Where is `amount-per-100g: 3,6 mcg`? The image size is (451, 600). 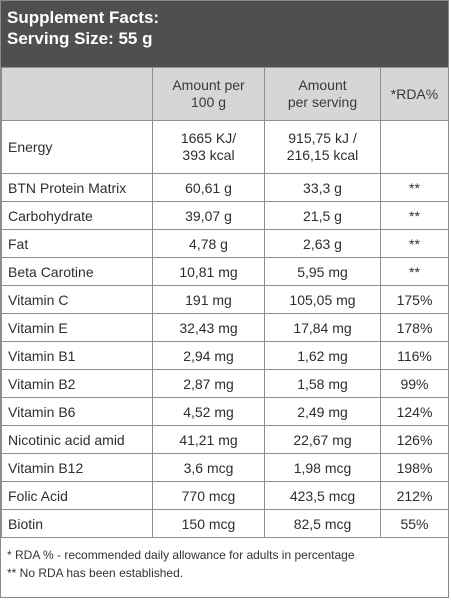 amount-per-100g: 3,6 mcg is located at coordinates (208, 467).